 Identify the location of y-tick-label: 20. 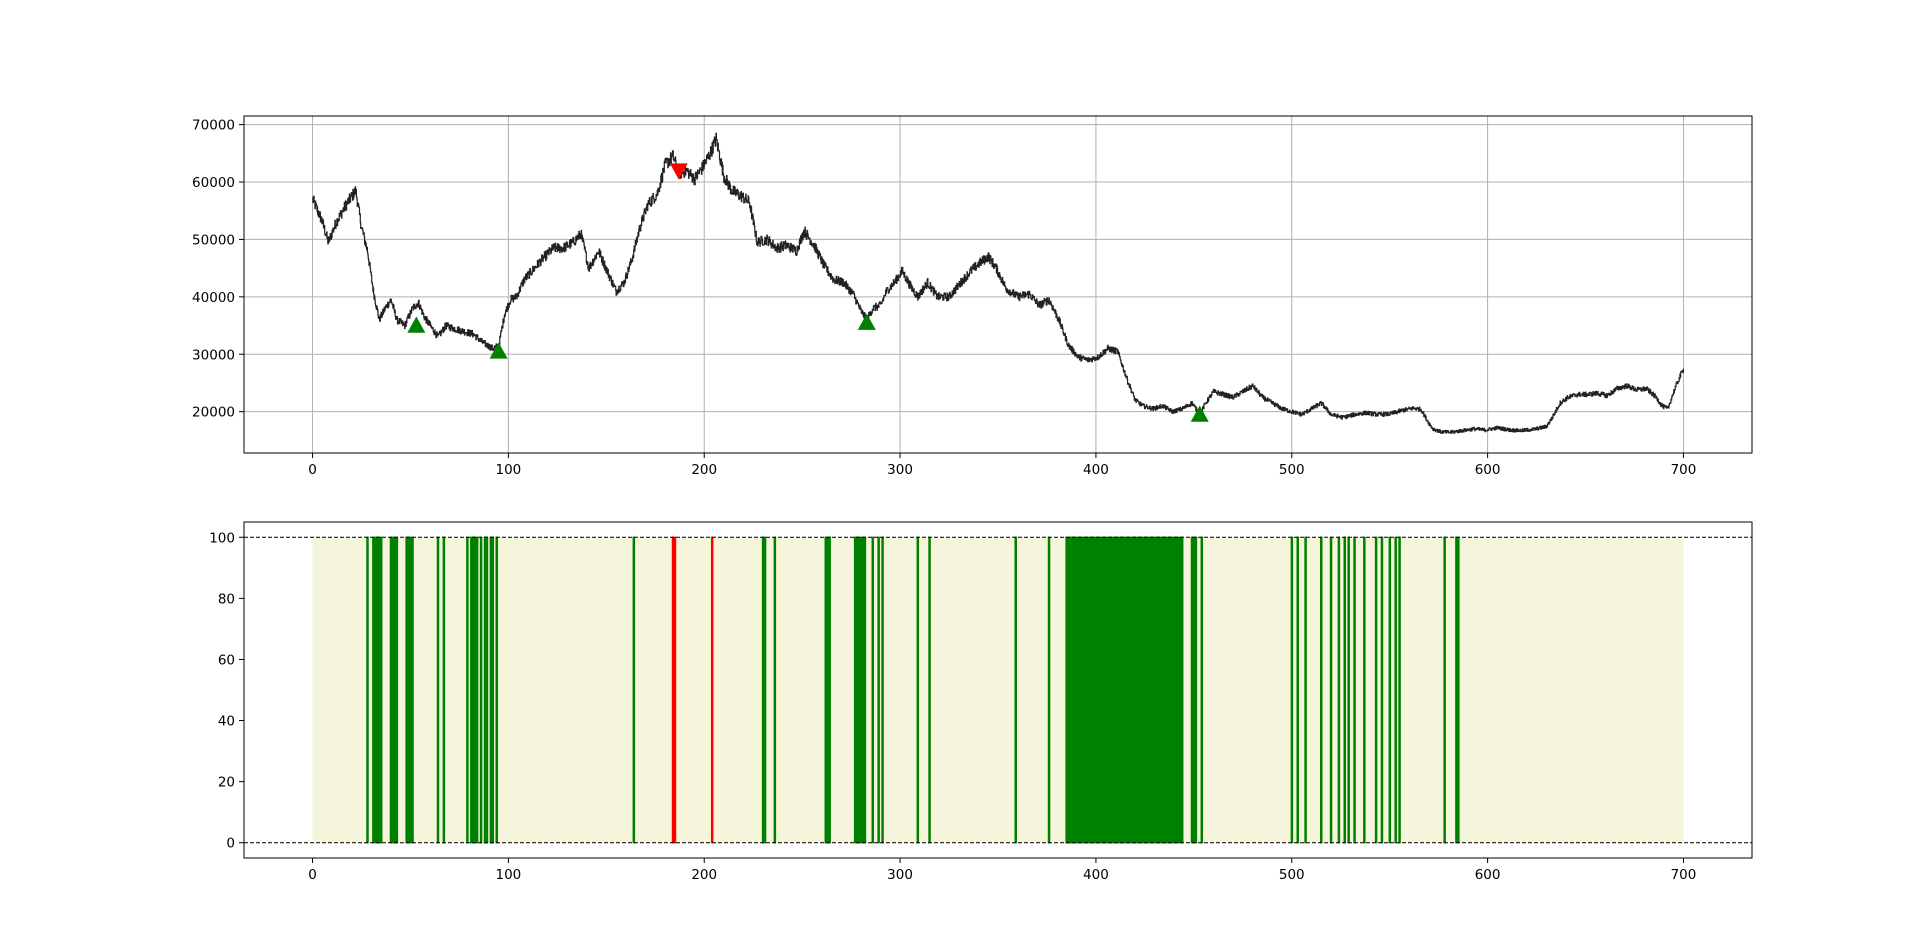
(226, 783).